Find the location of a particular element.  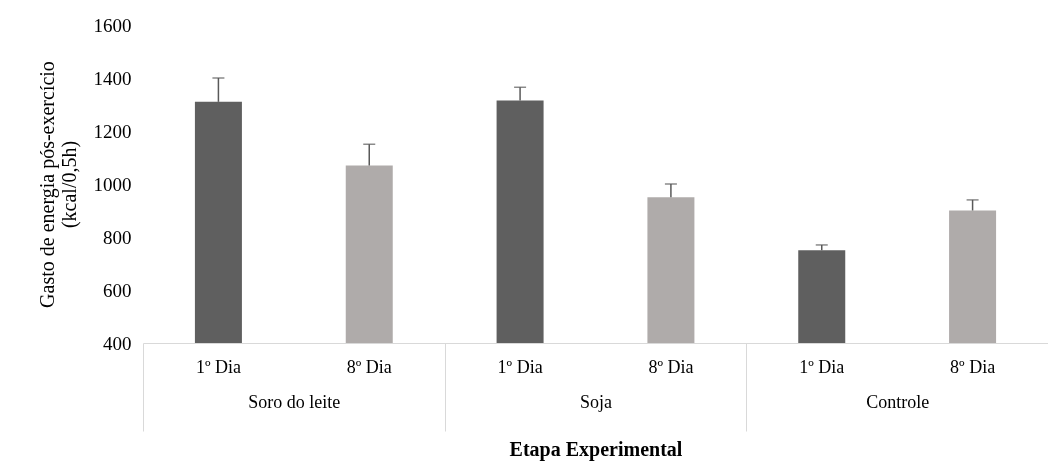

series-label: 8º Dia is located at coordinates (369, 367).